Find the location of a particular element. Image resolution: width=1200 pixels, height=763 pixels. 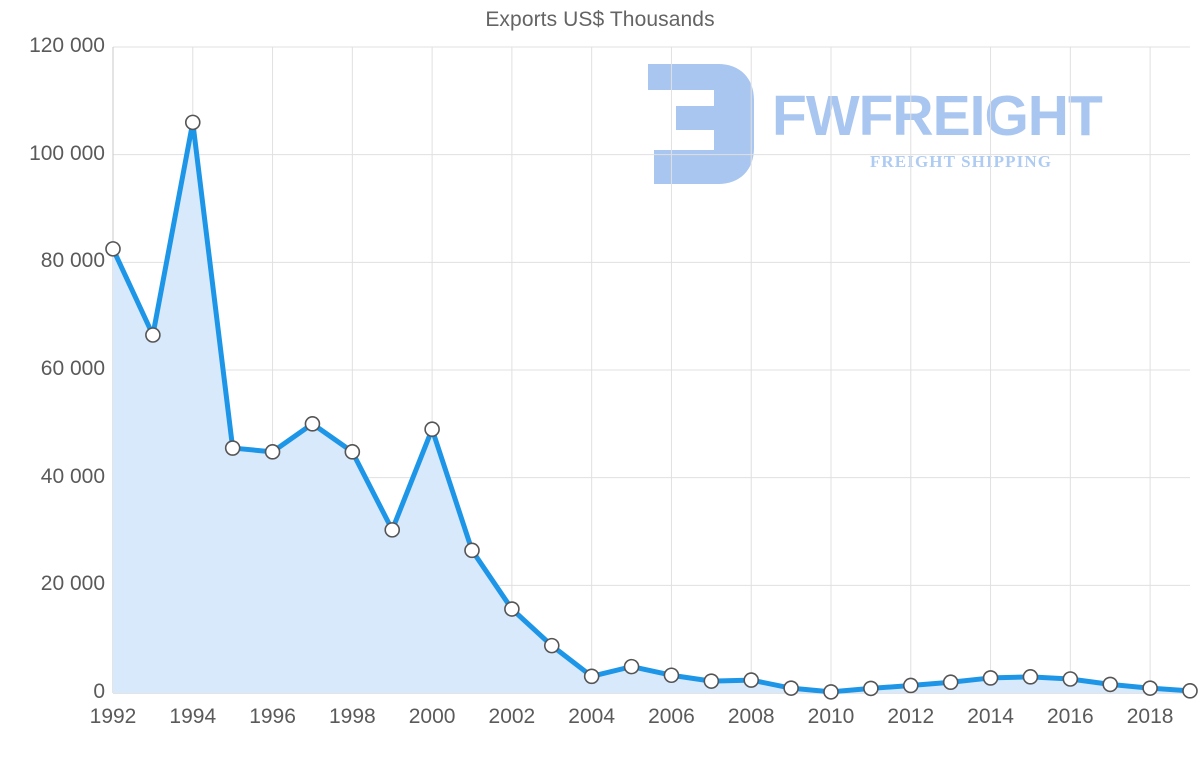

y-axis-tick-label: 120 000 is located at coordinates (67, 45).